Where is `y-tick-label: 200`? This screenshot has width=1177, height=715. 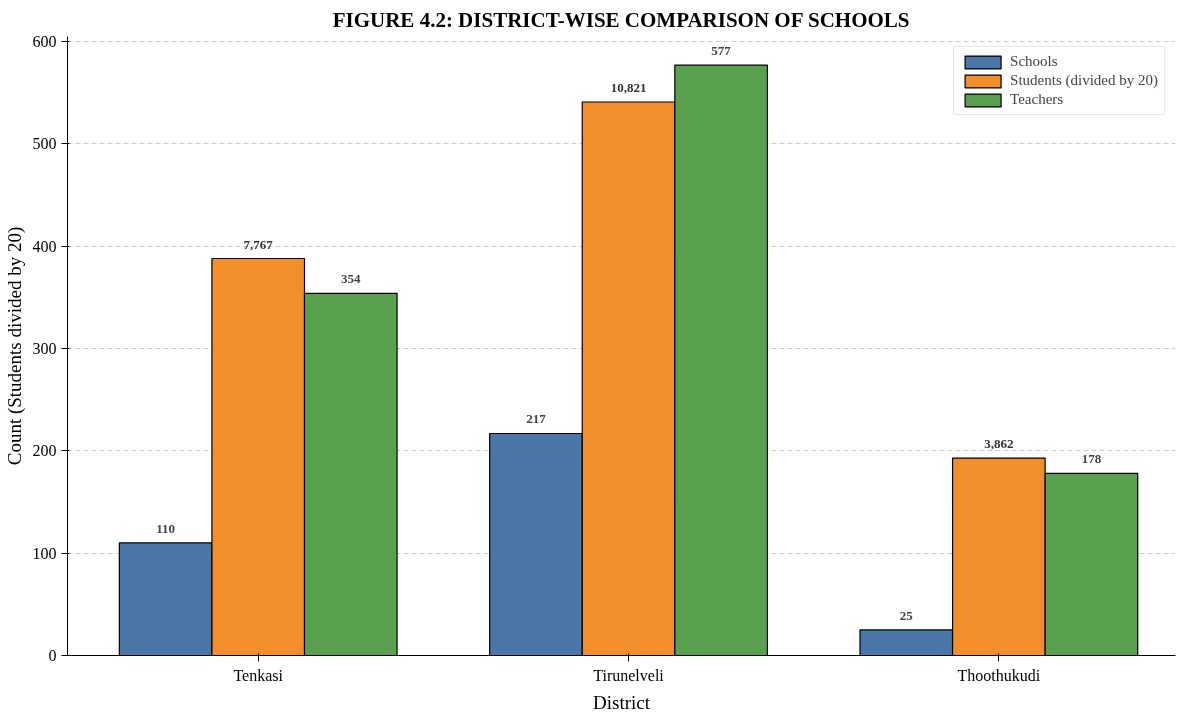 y-tick-label: 200 is located at coordinates (44, 451).